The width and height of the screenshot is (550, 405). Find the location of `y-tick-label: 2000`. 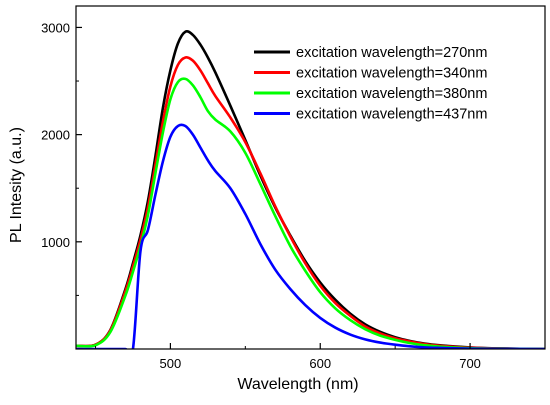

y-tick-label: 2000 is located at coordinates (55, 135).